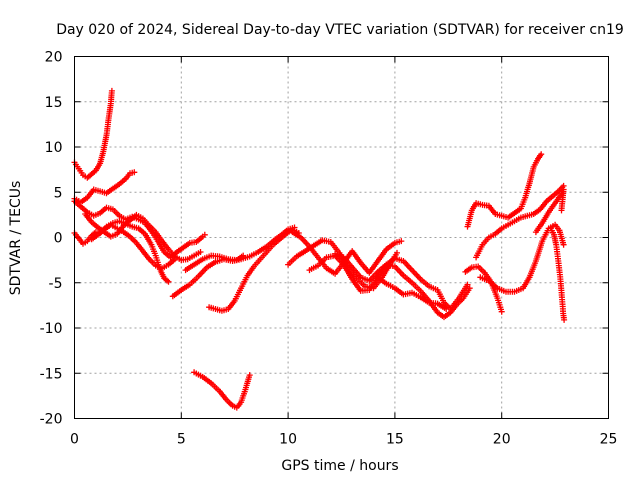 The height and width of the screenshot is (485, 640). Describe the element at coordinates (58, 239) in the screenshot. I see `y-tick-label: 0` at that location.